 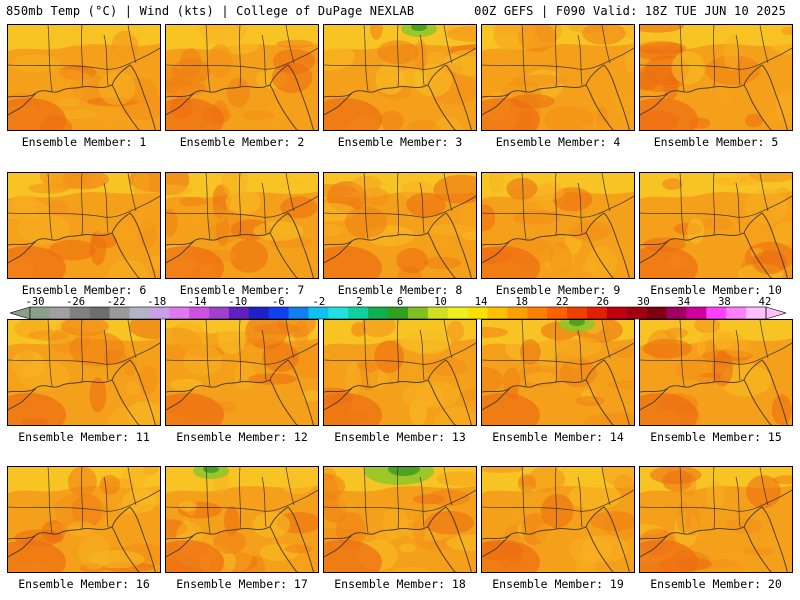 What do you see at coordinates (558, 584) in the screenshot?
I see `panel-label: Ensemble Member: 19` at bounding box center [558, 584].